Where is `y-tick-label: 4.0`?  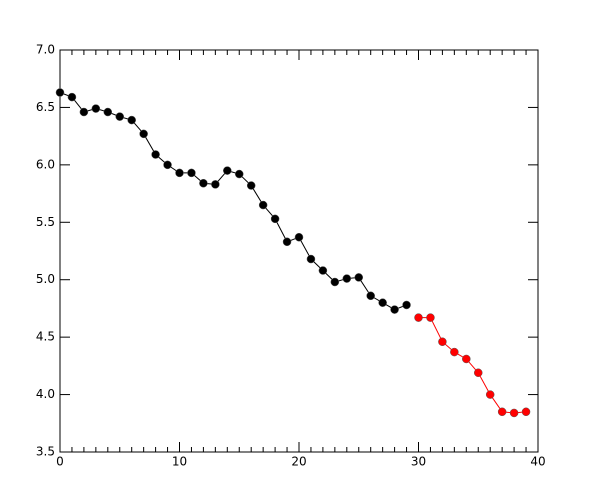 y-tick-label: 4.0 is located at coordinates (45, 394).